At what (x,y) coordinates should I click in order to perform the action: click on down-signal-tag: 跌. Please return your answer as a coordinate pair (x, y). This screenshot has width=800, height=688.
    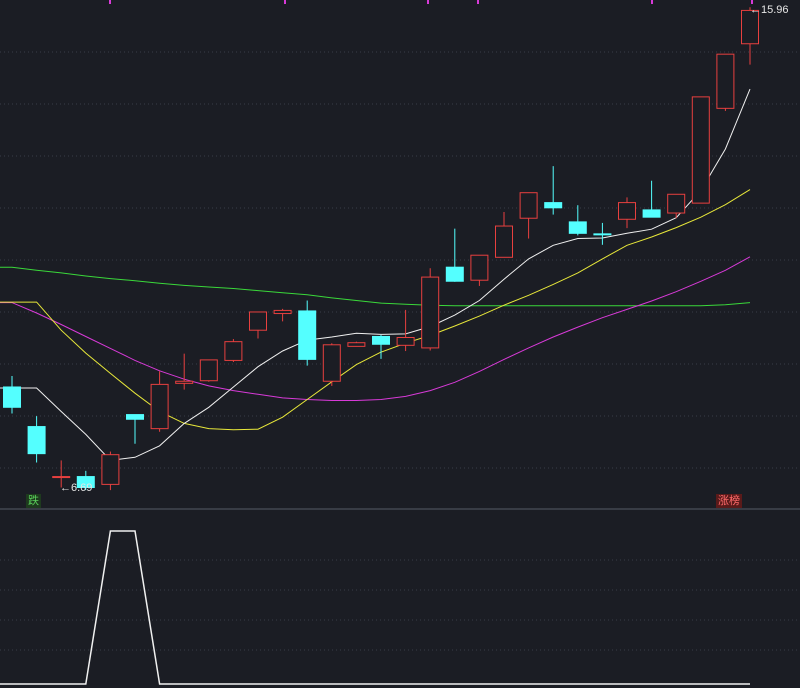
    Looking at the image, I should click on (33, 501).